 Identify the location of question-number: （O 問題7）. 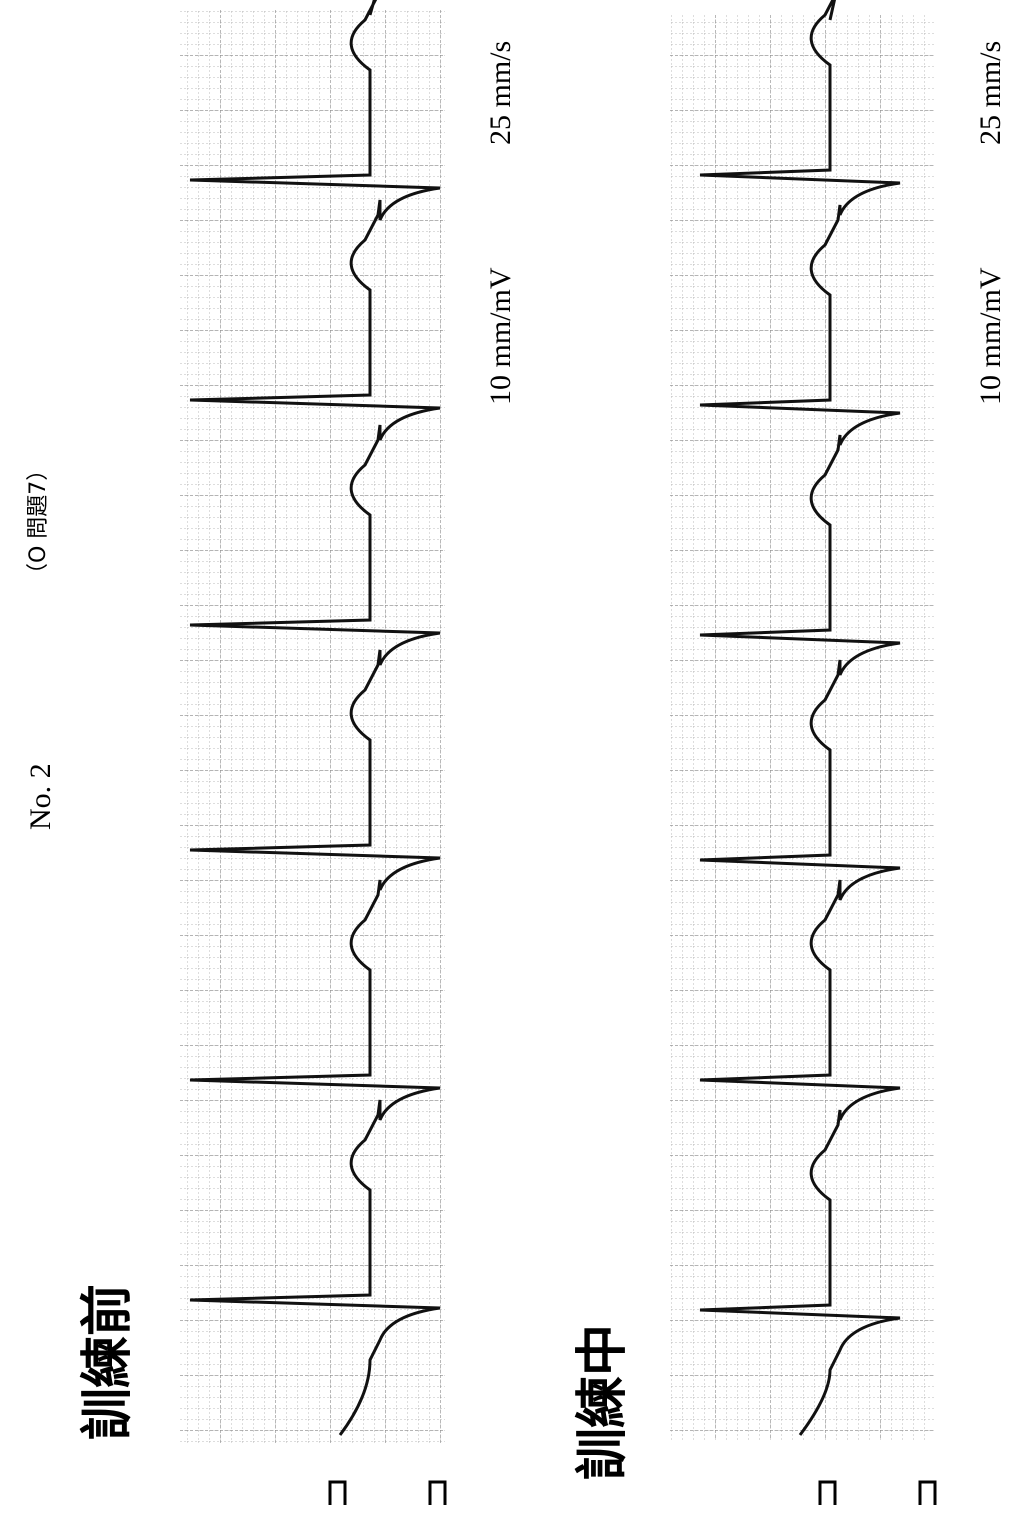
(38, 522).